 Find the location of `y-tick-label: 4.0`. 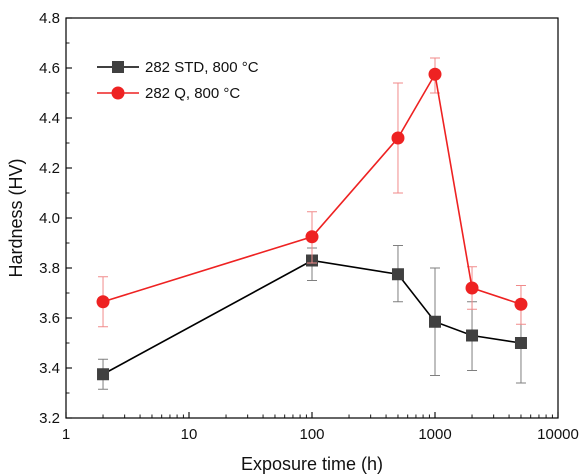

y-tick-label: 4.0 is located at coordinates (49, 218).